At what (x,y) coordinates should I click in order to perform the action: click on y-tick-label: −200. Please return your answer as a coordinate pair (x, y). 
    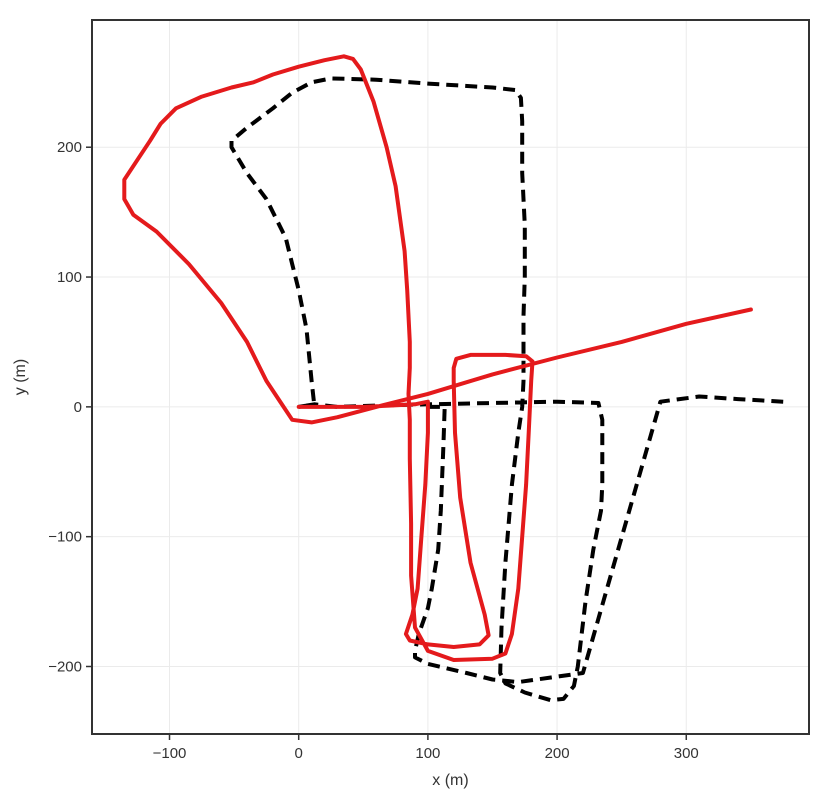
    Looking at the image, I should click on (65, 666).